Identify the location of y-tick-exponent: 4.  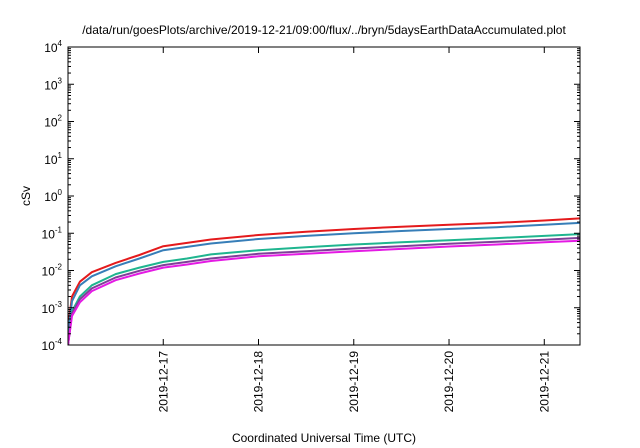
(60, 43).